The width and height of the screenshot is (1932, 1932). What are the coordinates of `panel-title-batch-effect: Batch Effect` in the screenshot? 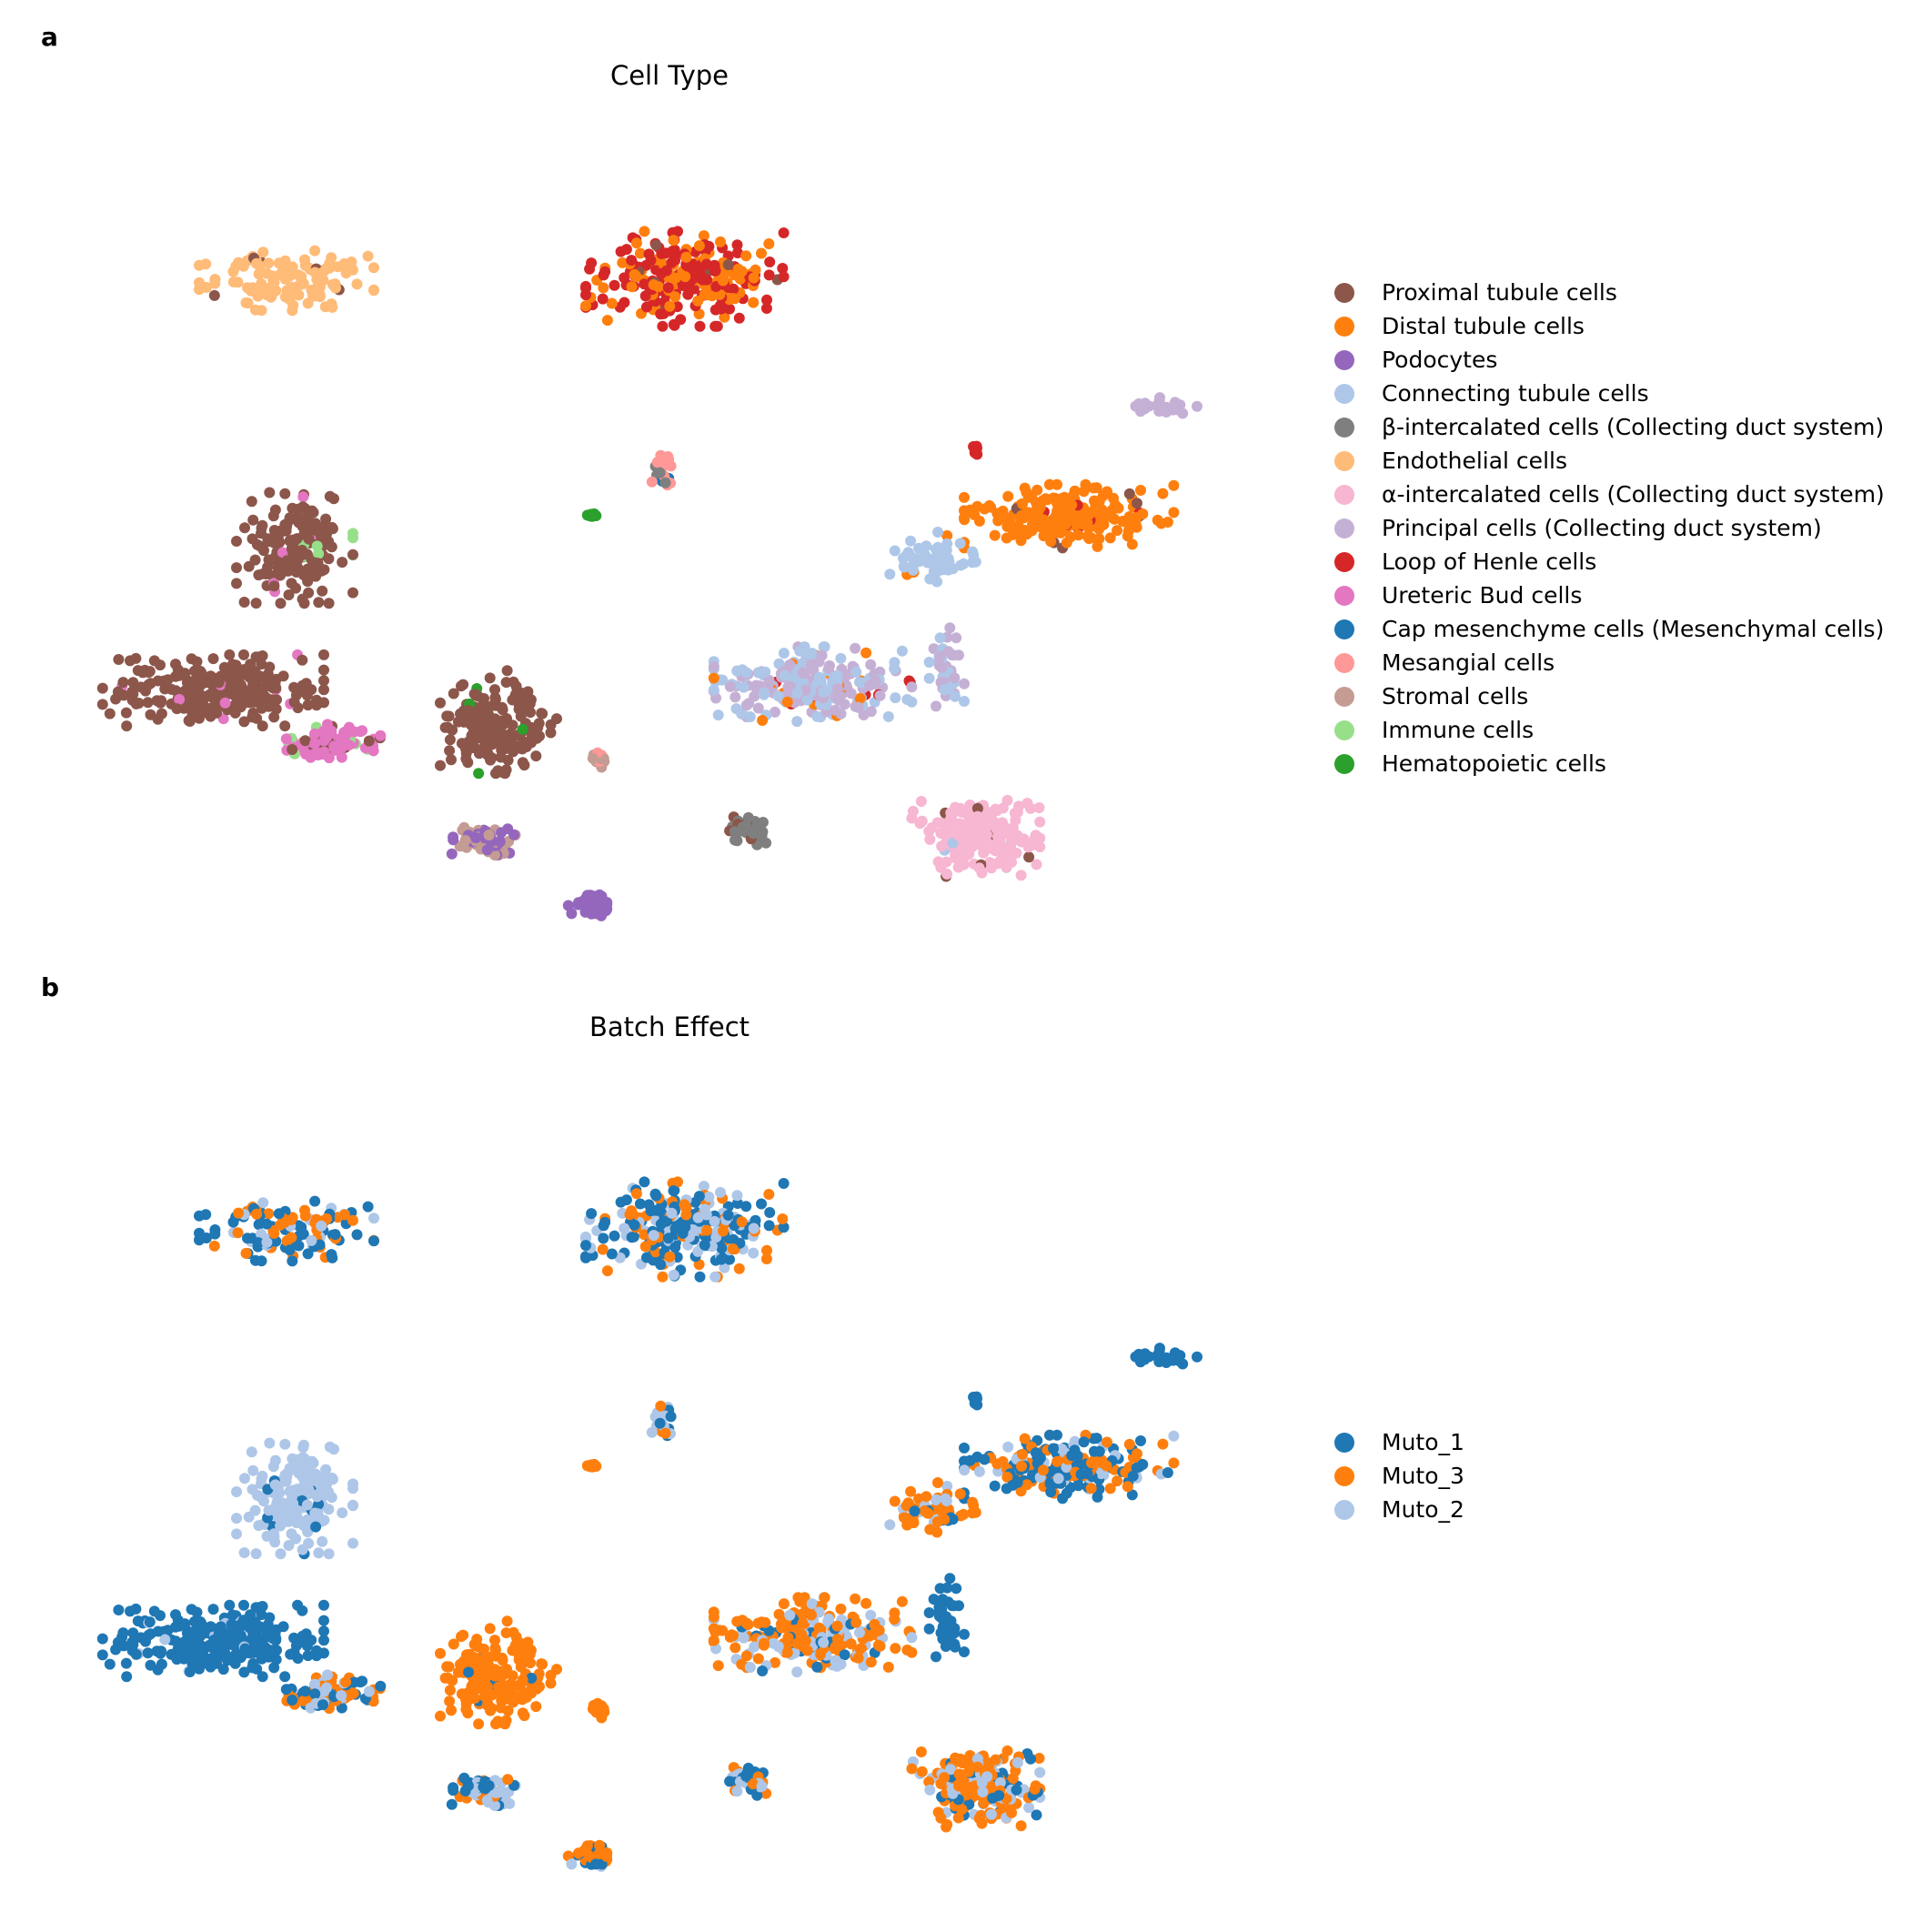 It's located at (669, 1026).